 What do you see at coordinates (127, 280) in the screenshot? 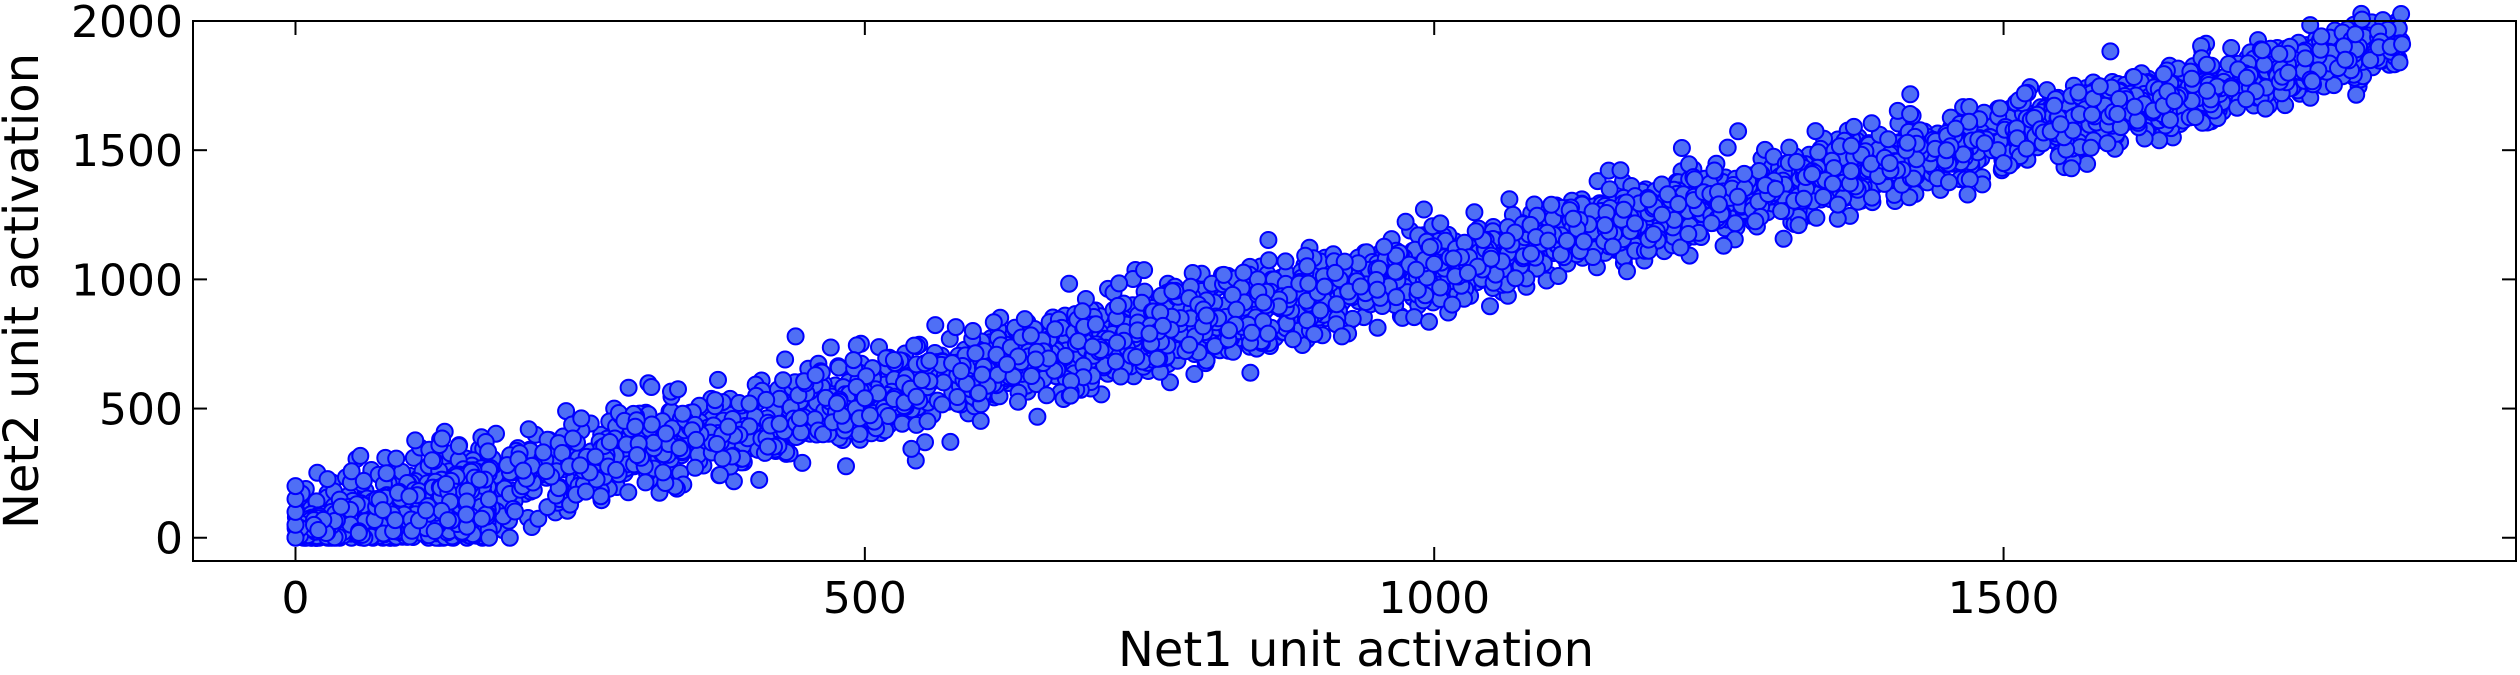
I see `y-tick-label: 1000` at bounding box center [127, 280].